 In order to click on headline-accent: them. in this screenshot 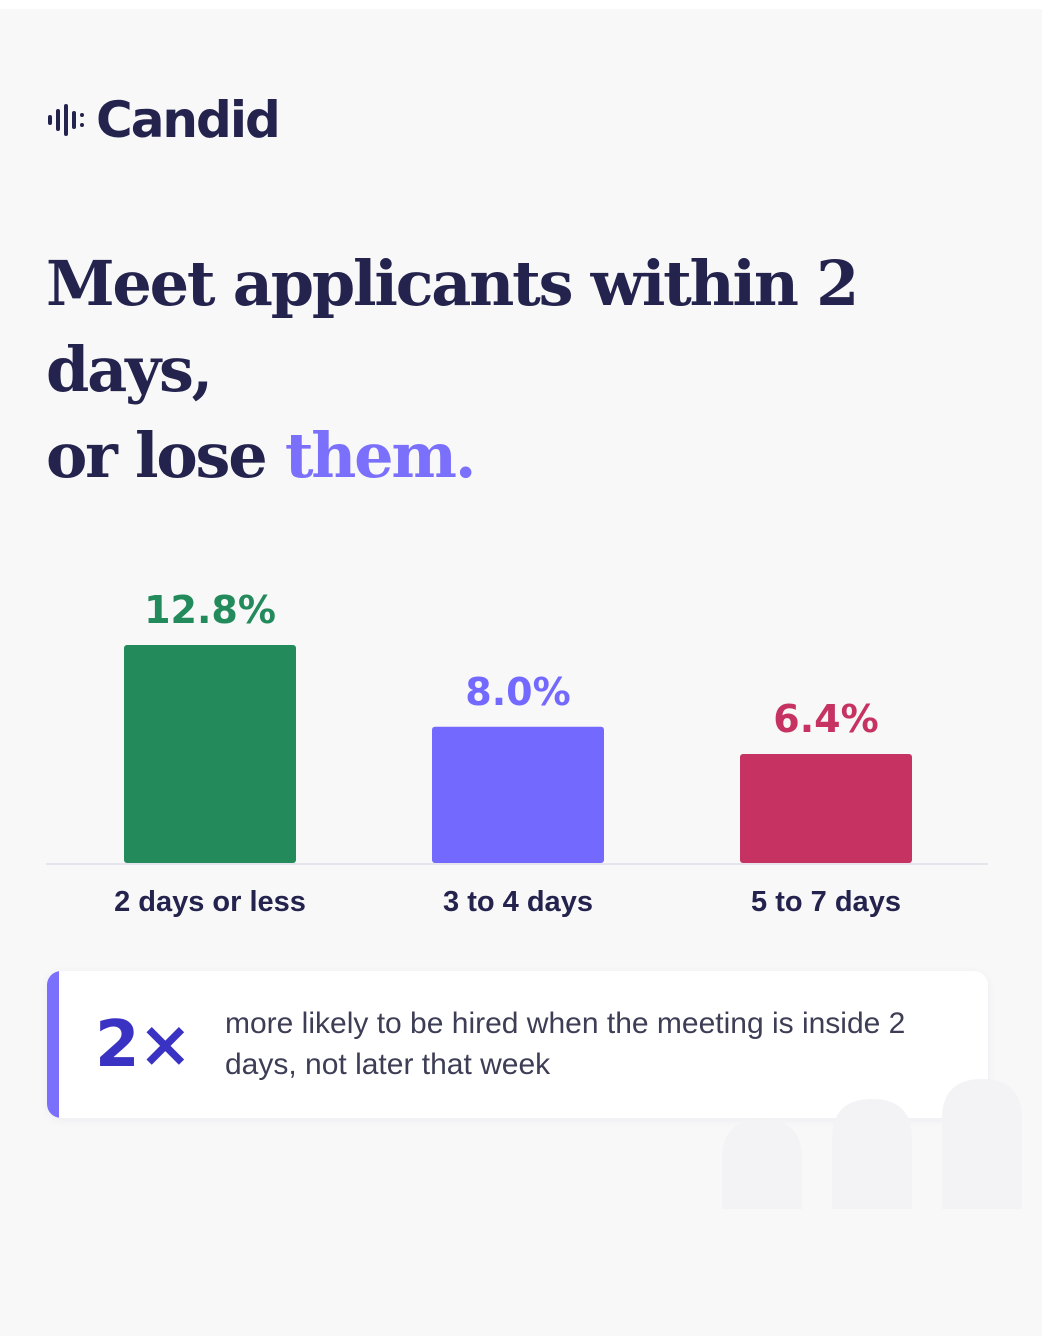, I will do `click(380, 455)`.